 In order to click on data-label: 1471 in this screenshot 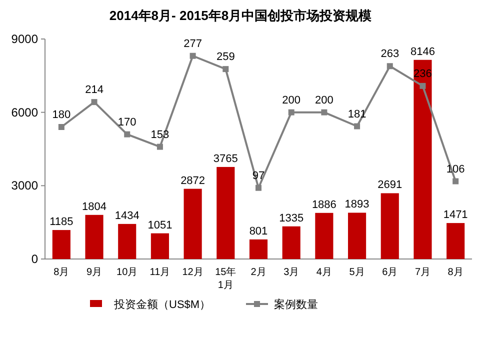, I will do `click(455, 215)`.